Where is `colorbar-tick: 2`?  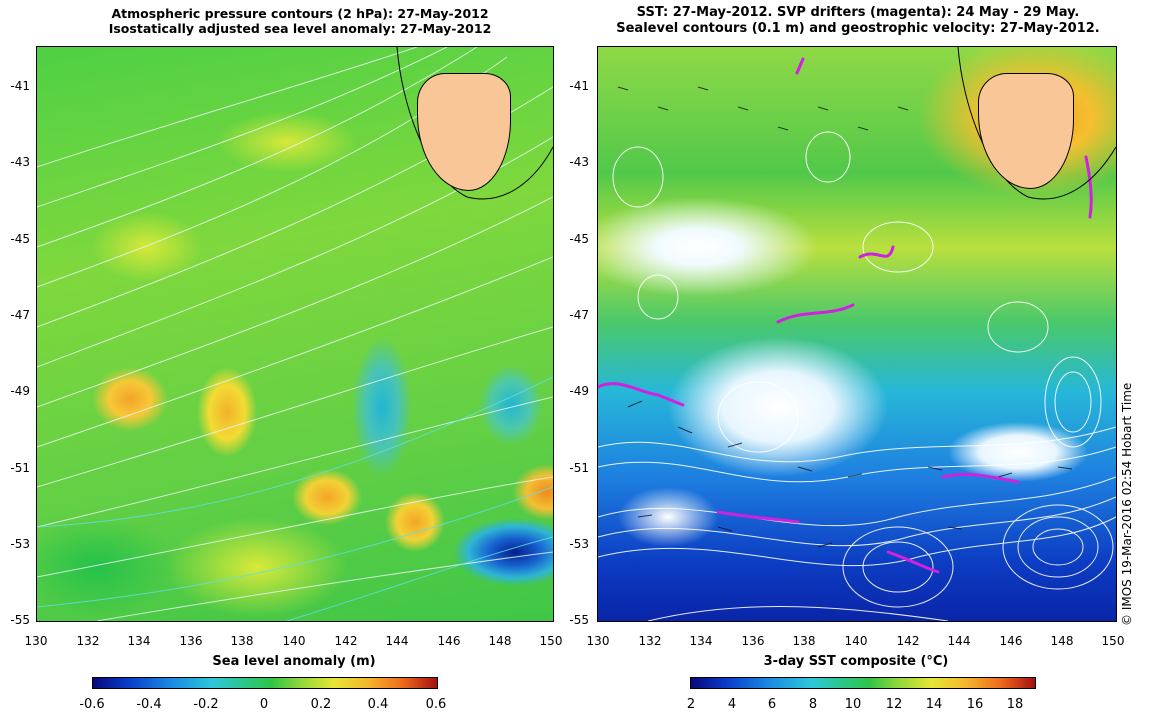 colorbar-tick: 2 is located at coordinates (691, 704).